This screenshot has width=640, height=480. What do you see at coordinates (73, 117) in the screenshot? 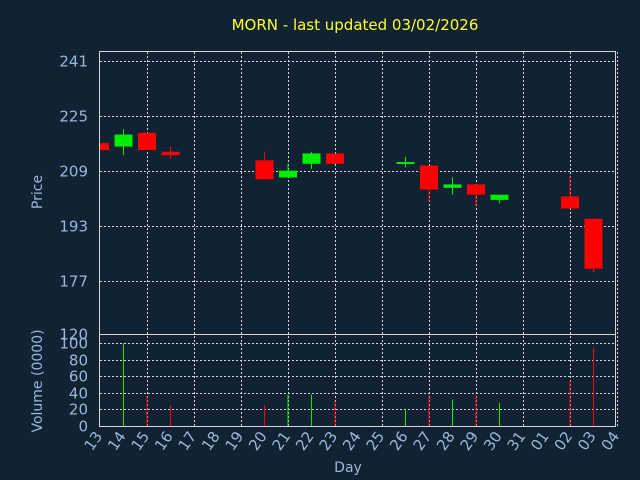
I see `price-tick-label: 225` at bounding box center [73, 117].